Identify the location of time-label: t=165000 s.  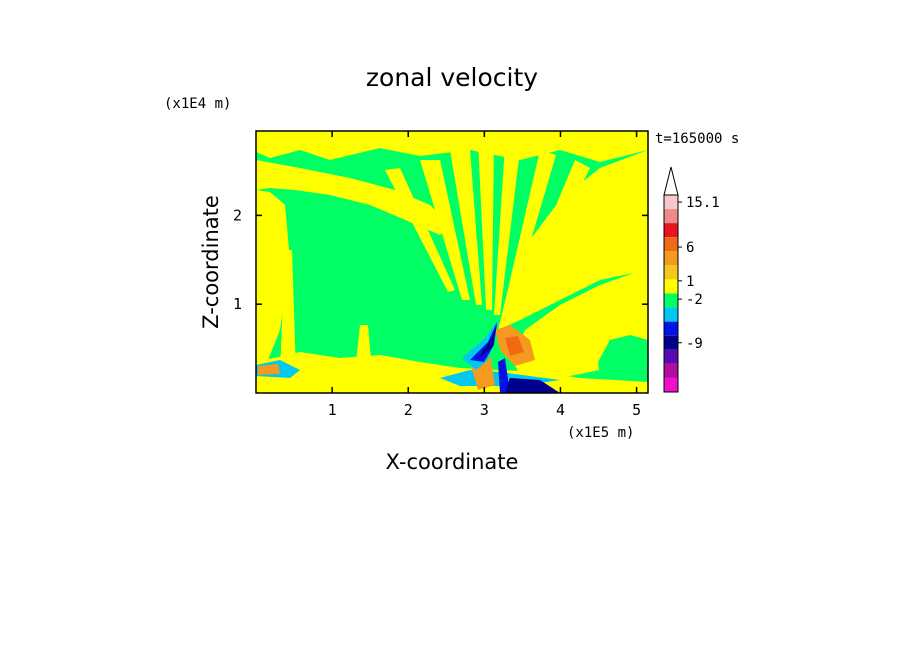
(697, 139).